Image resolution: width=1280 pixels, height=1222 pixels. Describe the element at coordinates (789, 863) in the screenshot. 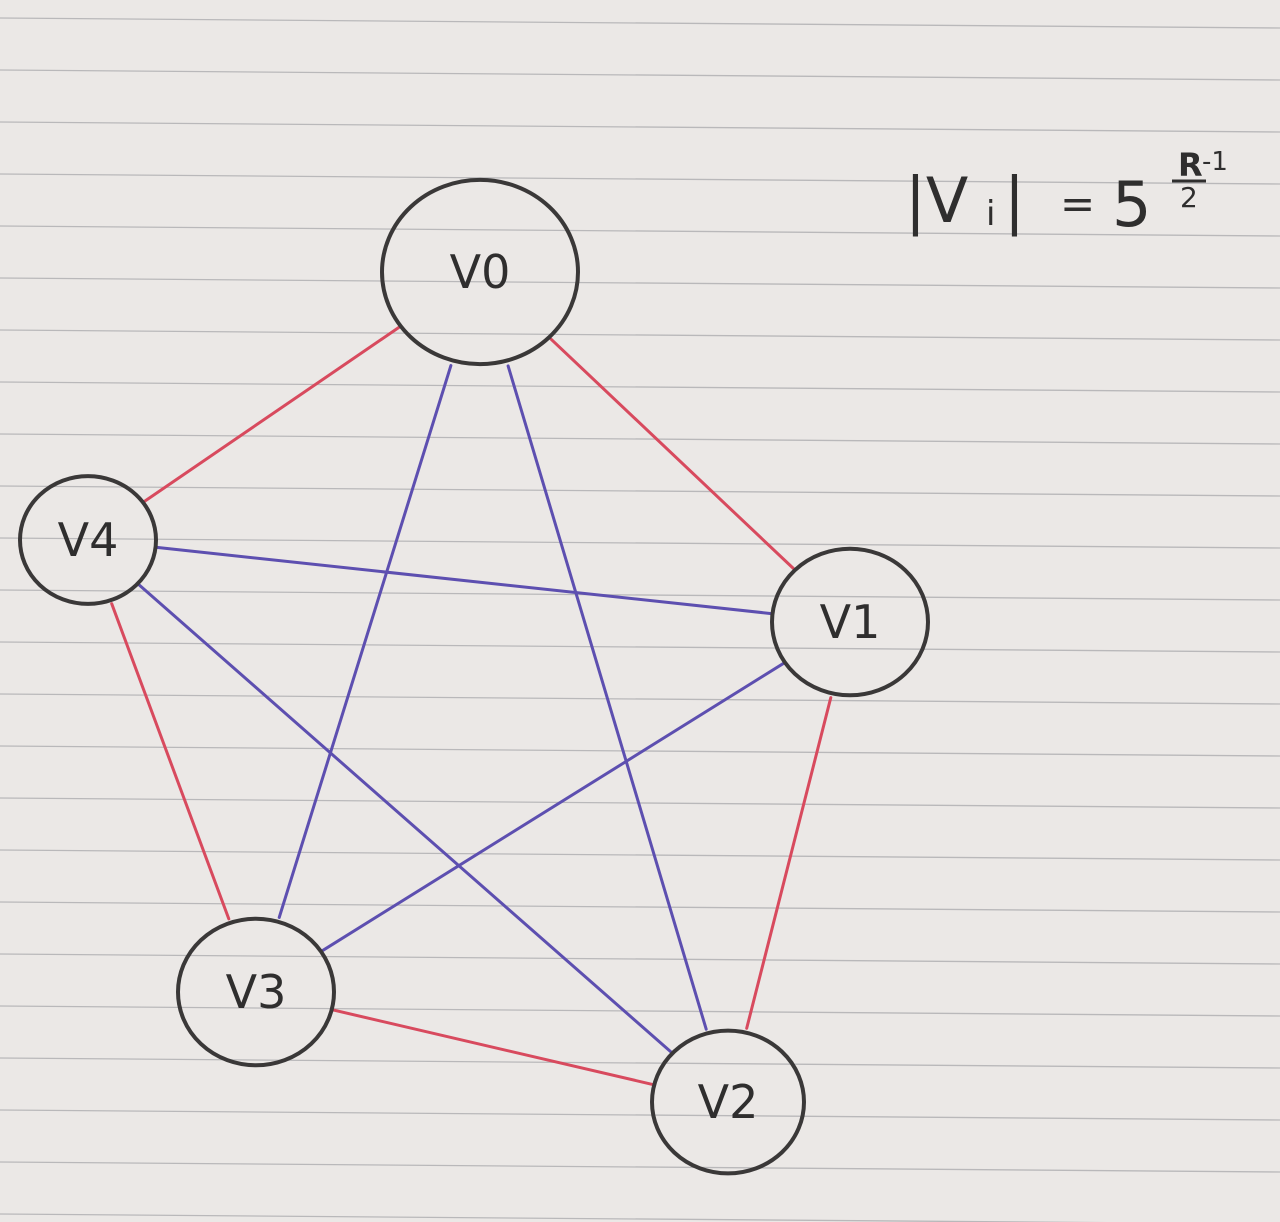

I see `edge-v1-v2` at that location.